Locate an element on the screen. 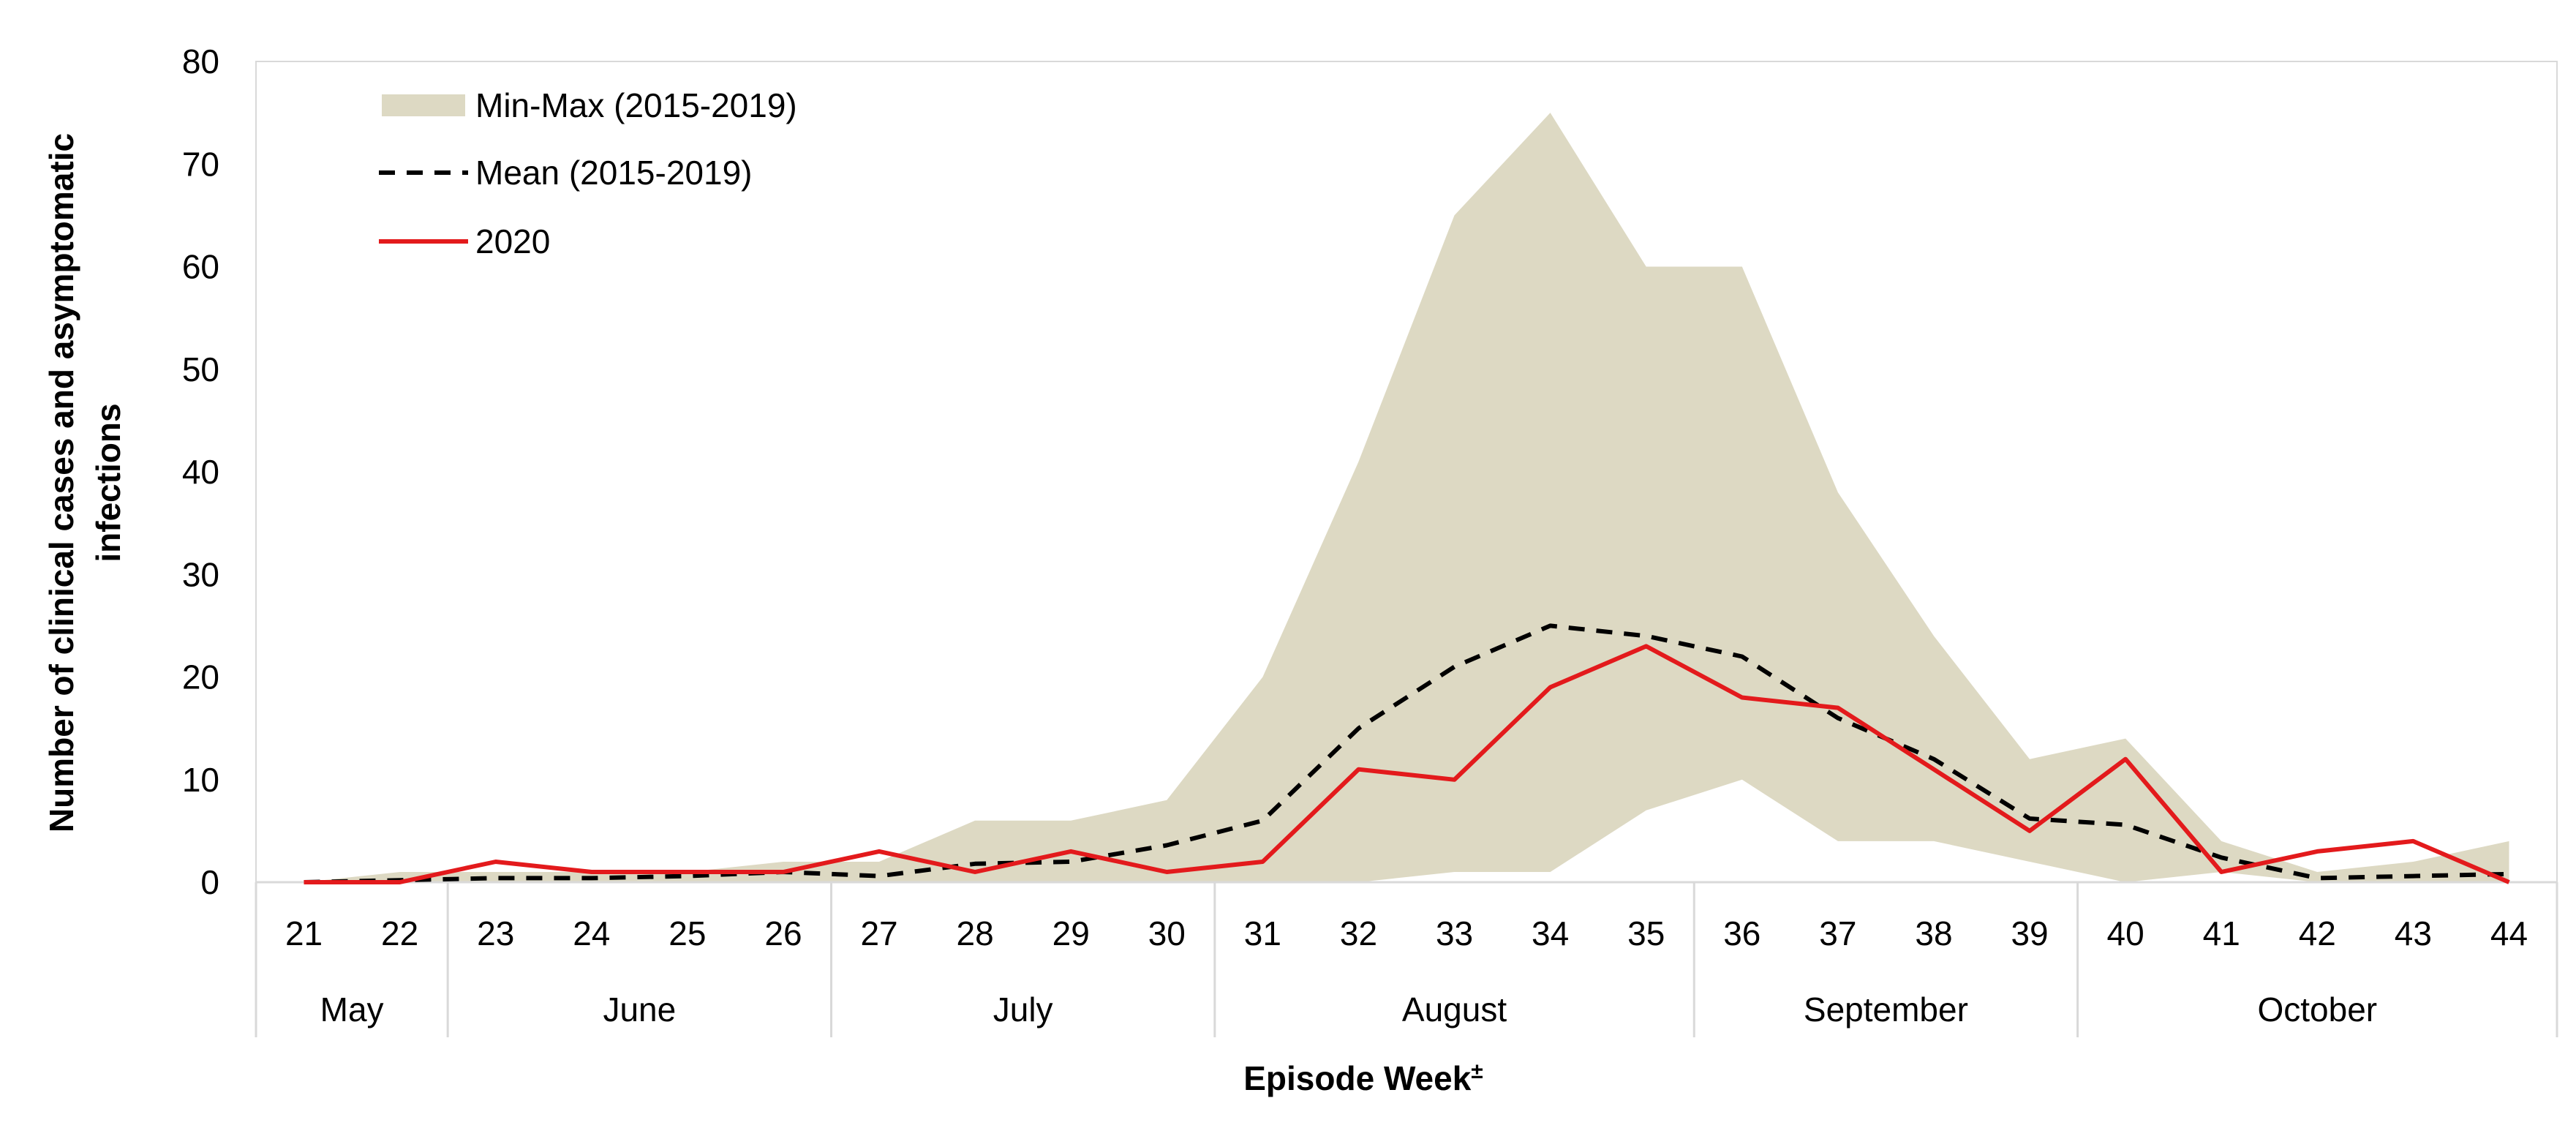 This screenshot has height=1128, width=2576. x-tick-label-week-31: 31 is located at coordinates (1262, 933).